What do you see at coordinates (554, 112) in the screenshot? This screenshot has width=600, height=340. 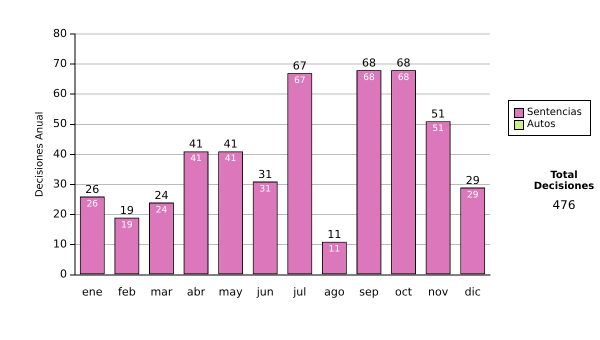 I see `legend-label: Sentencias` at bounding box center [554, 112].